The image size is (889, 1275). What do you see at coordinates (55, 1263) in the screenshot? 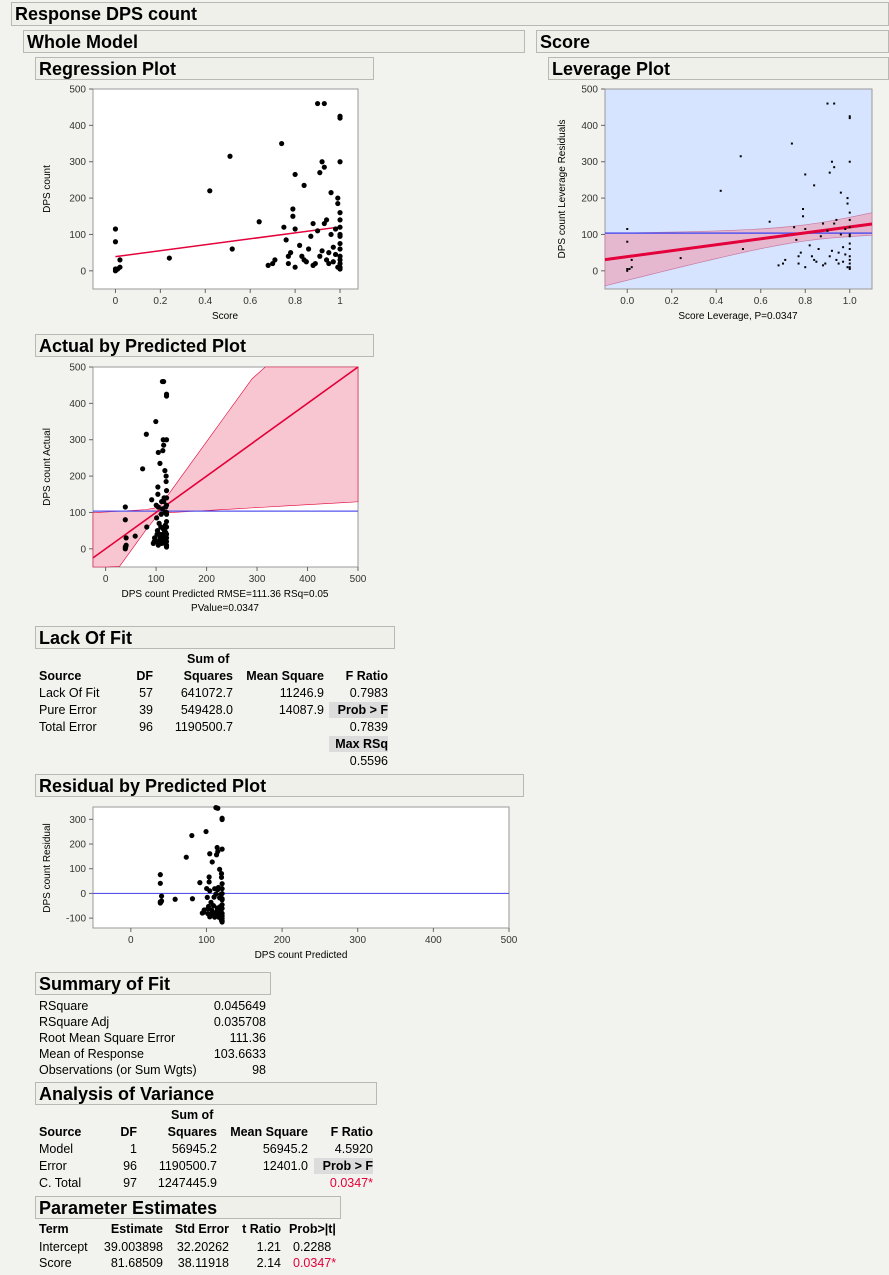
I see `pe-row-term: Score` at bounding box center [55, 1263].